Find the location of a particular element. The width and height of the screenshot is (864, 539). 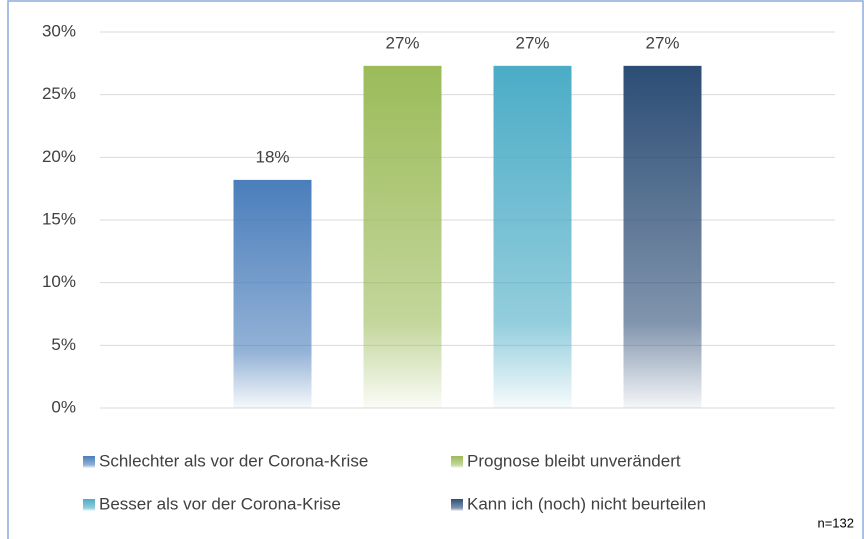

annotation: n=132 is located at coordinates (835, 522).